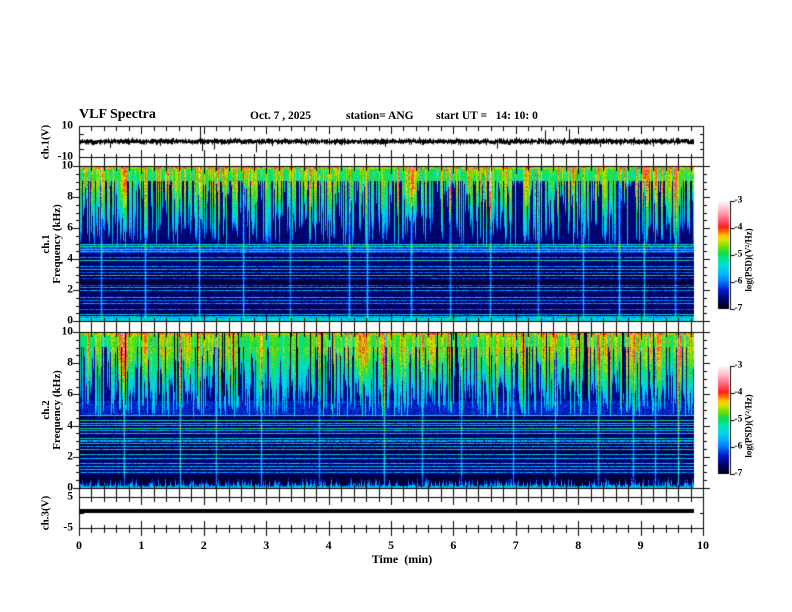 The width and height of the screenshot is (792, 612). I want to click on colorbar1-tick-label: -6, so click(738, 281).